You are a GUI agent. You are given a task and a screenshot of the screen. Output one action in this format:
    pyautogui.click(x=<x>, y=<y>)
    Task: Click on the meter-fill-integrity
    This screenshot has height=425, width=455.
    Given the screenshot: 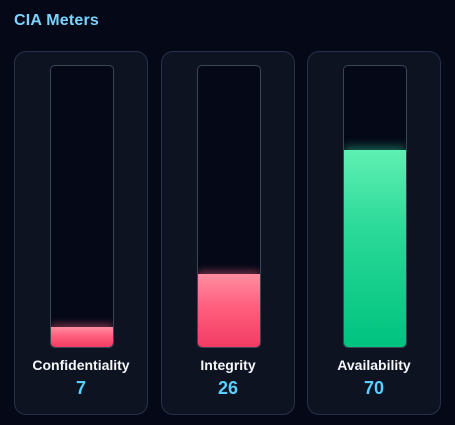 What is the action you would take?
    pyautogui.click(x=229, y=310)
    